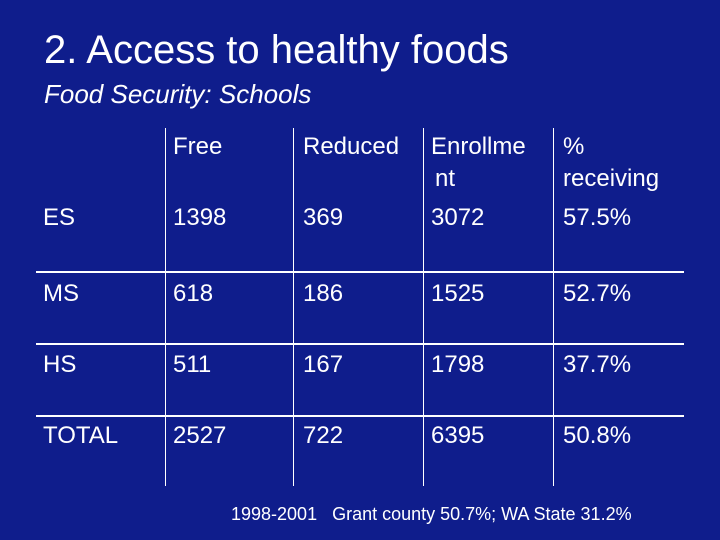 The image size is (720, 540). What do you see at coordinates (597, 364) in the screenshot?
I see `cell-hs-percent: 37.7%` at bounding box center [597, 364].